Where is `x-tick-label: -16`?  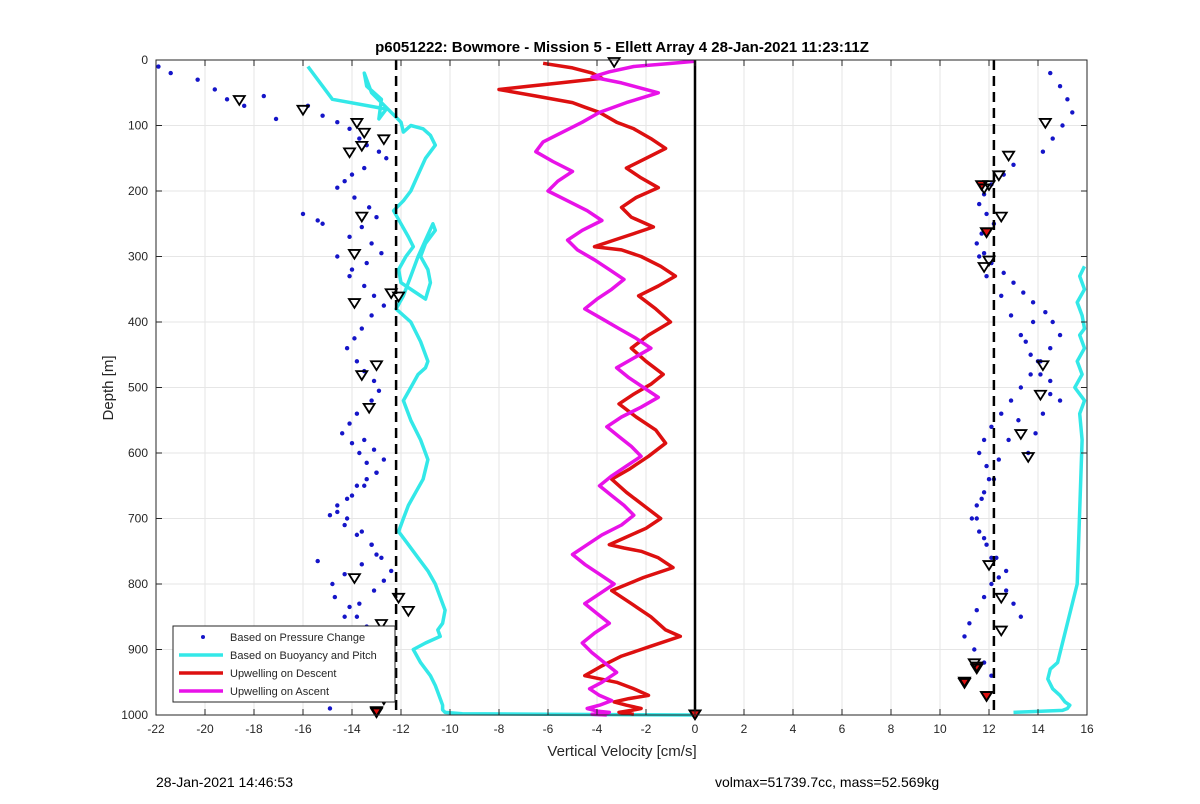
x-tick-label: -16 is located at coordinates (303, 729).